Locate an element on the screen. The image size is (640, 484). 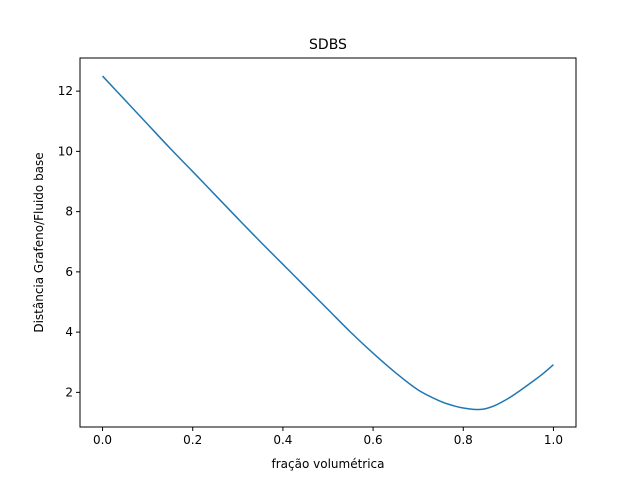
x-tick-label: 0.0 is located at coordinates (102, 440).